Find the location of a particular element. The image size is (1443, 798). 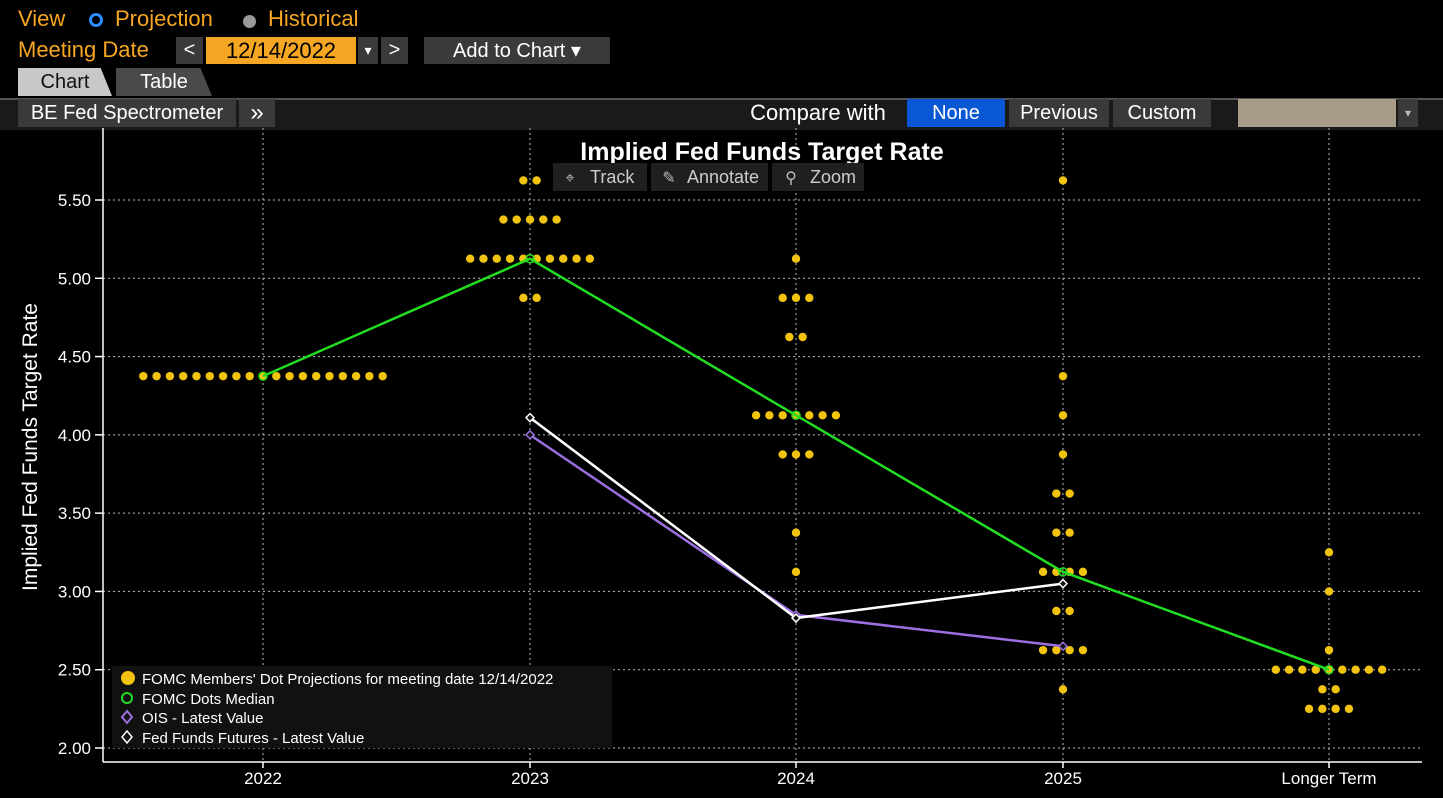

expand-button: » is located at coordinates (257, 113).